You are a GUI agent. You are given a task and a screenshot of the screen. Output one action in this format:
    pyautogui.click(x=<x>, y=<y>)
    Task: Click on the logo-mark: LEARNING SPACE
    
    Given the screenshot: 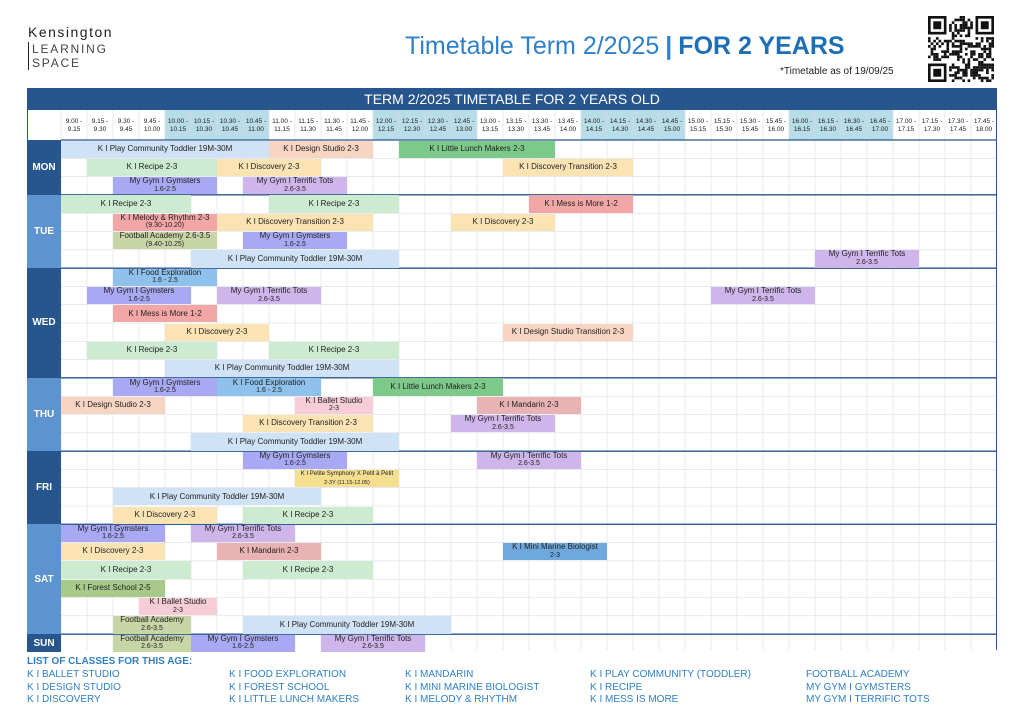 What is the action you would take?
    pyautogui.click(x=70, y=56)
    